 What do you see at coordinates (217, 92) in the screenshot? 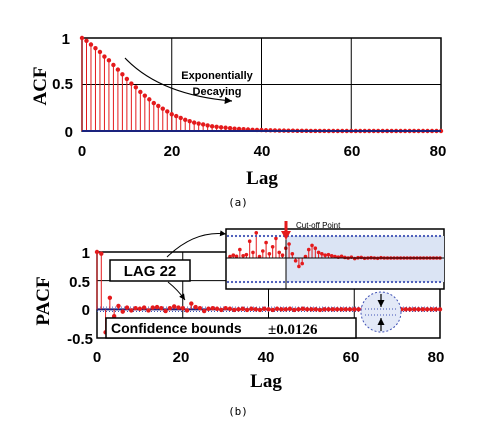
I see `decay-annotation-line2: Decaying` at bounding box center [217, 92].